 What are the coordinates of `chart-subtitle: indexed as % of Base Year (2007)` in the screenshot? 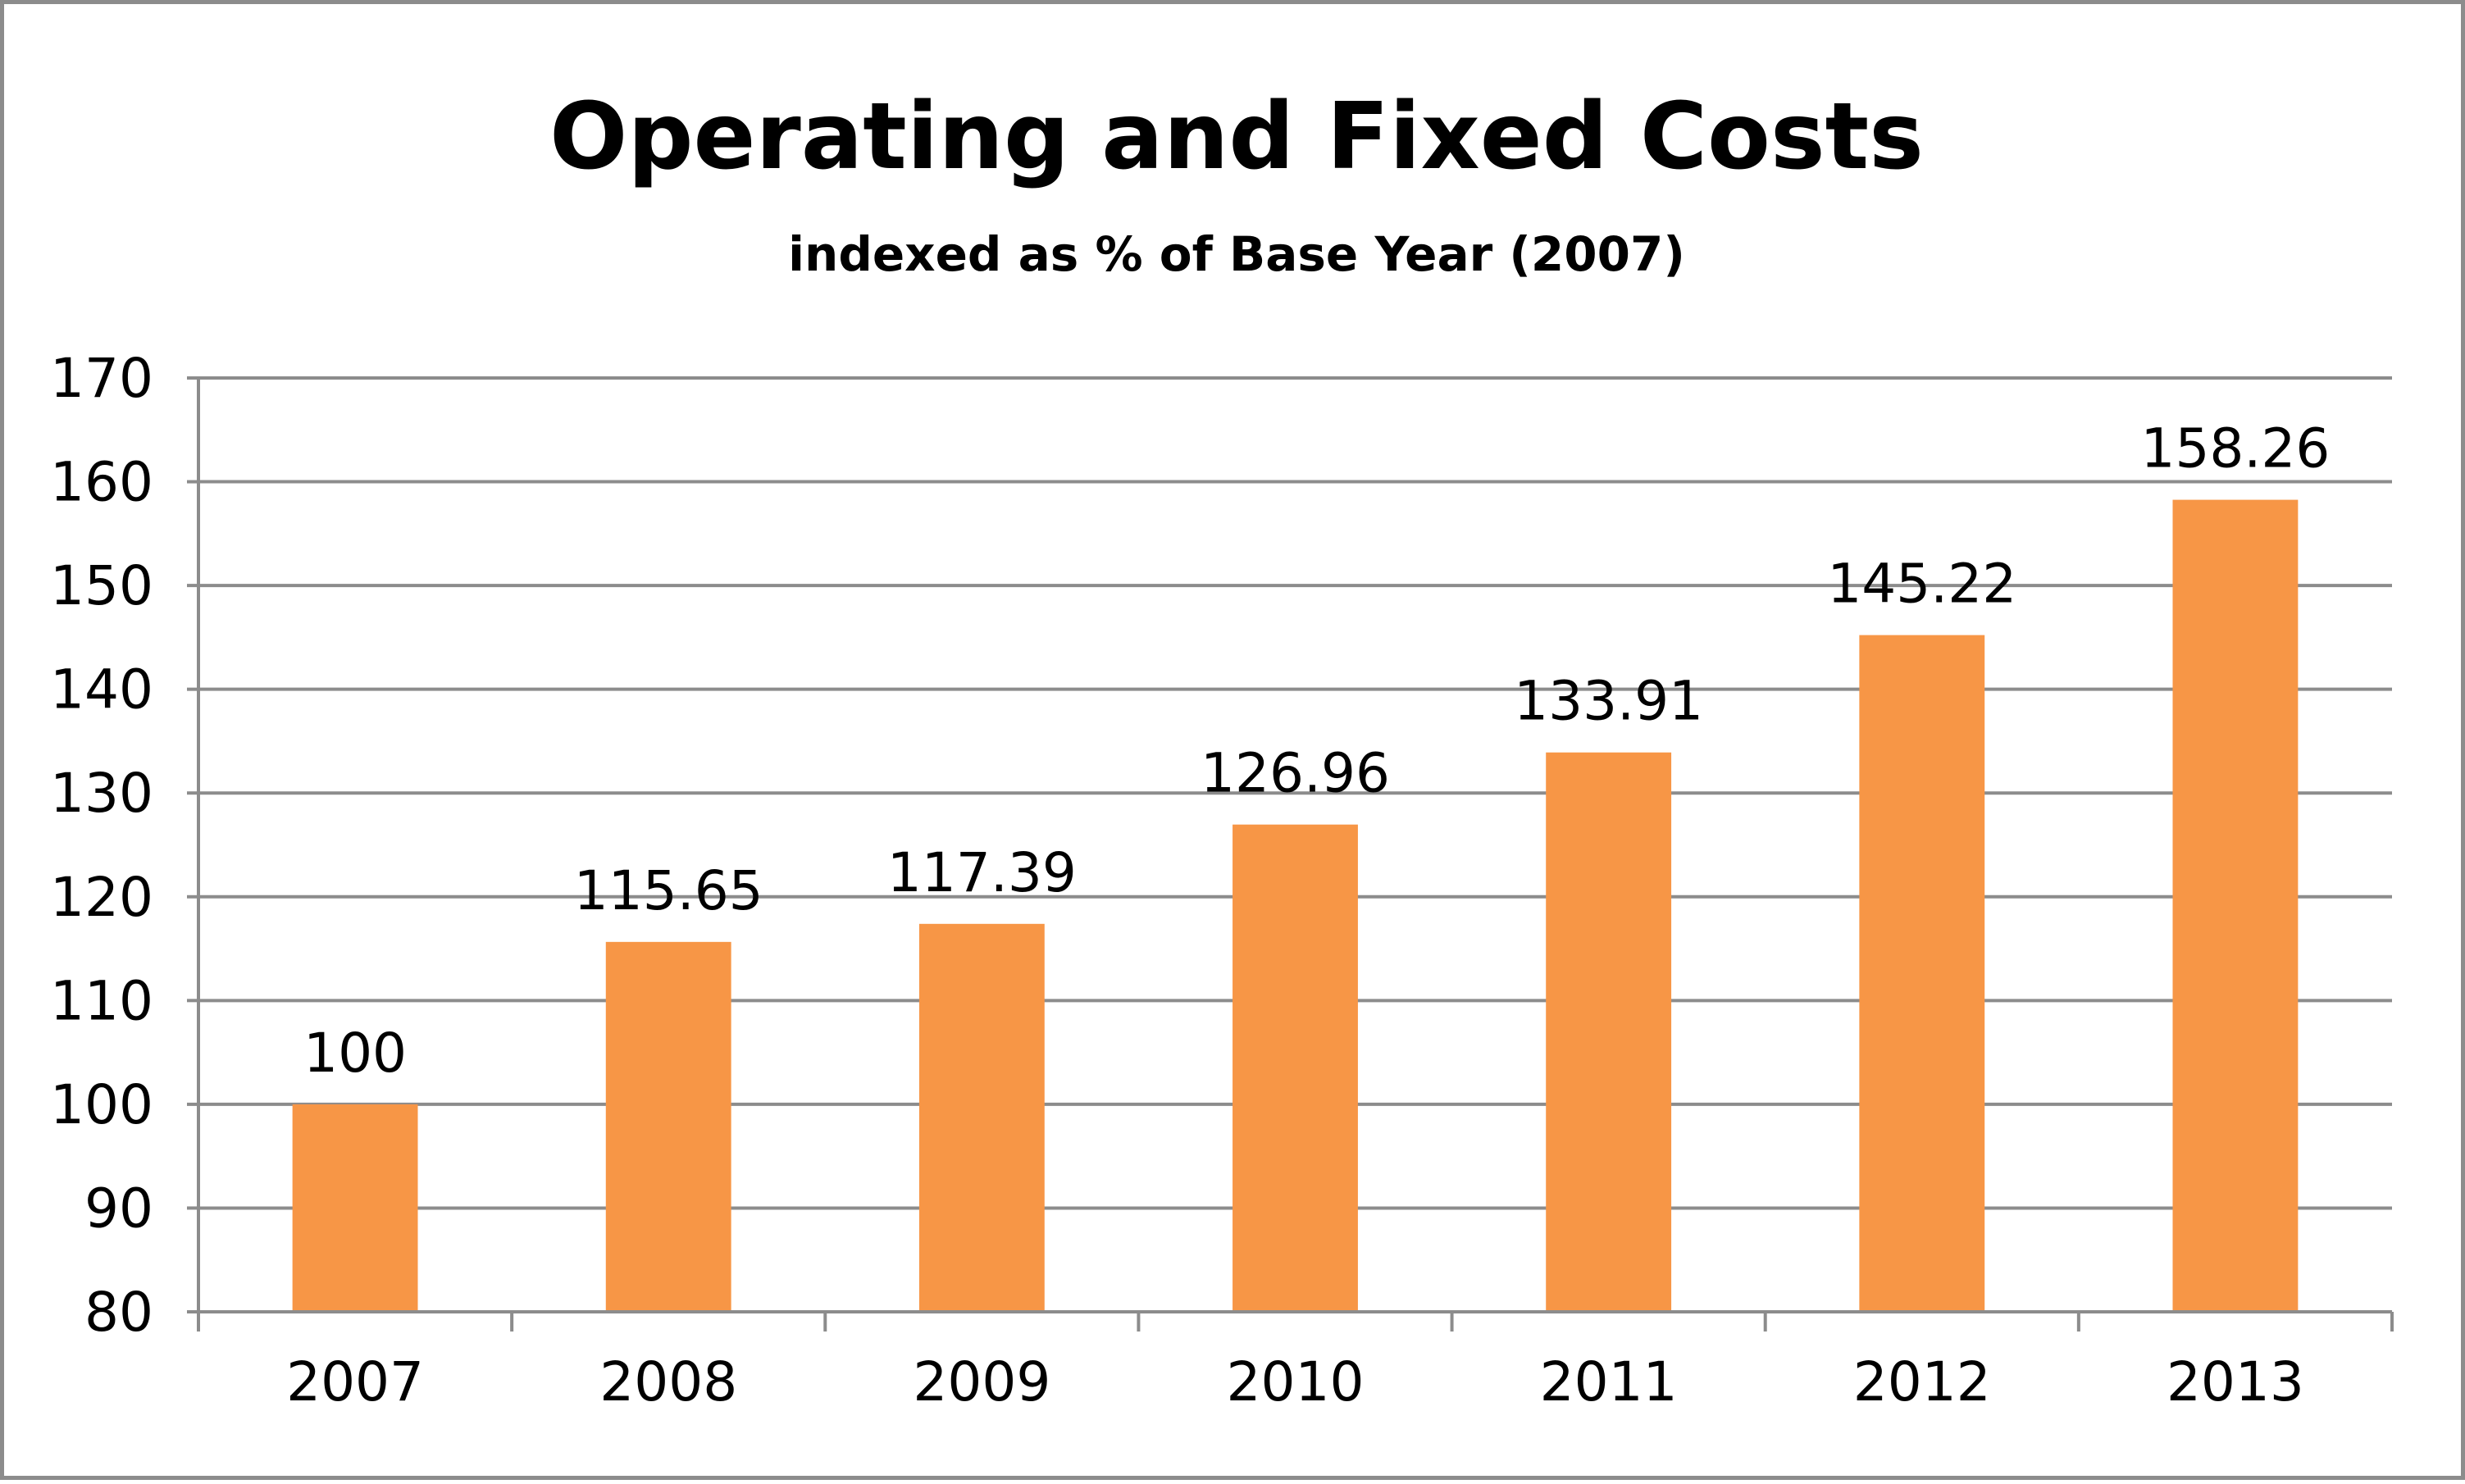 It's located at (1236, 254).